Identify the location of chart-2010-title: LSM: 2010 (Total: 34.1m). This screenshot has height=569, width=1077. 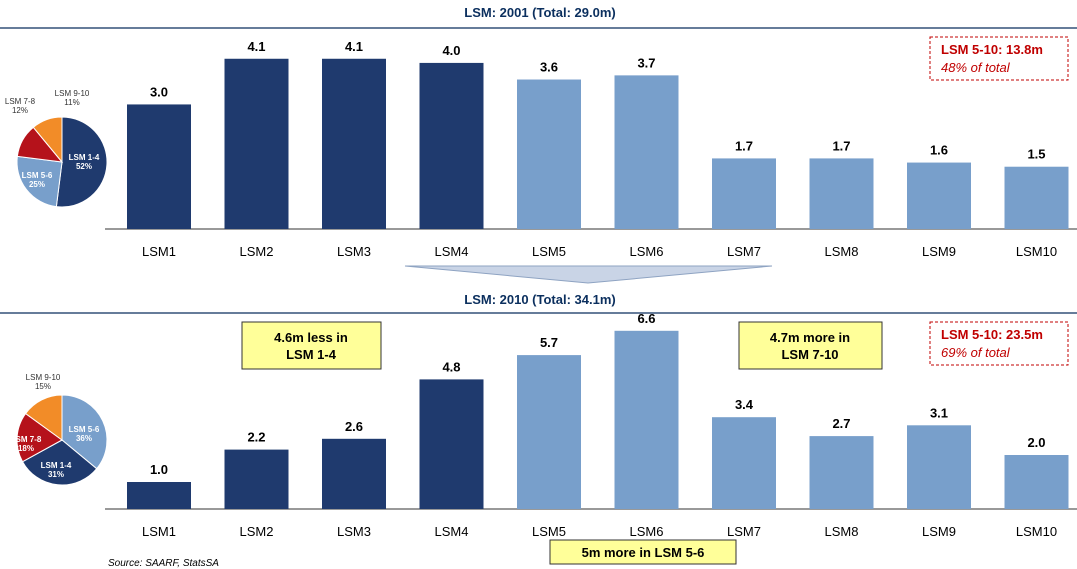
(539, 299).